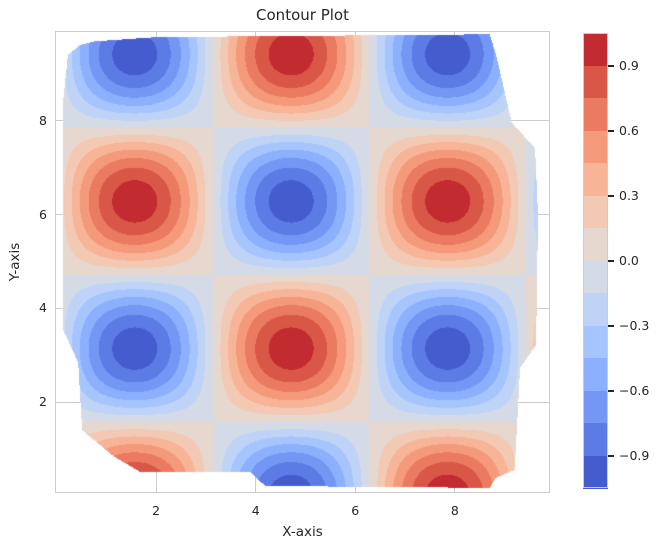 Image resolution: width=666 pixels, height=556 pixels. I want to click on colorbar-tick-label: −0.9, so click(634, 455).